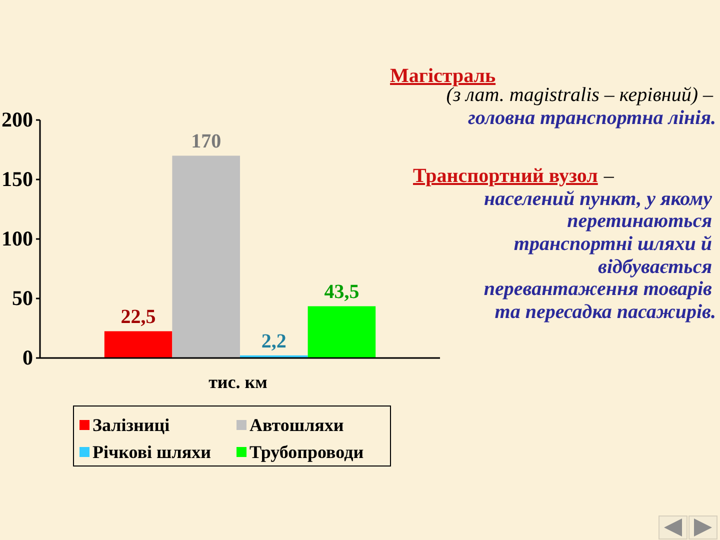 This screenshot has width=720, height=540. Describe the element at coordinates (505, 176) in the screenshot. I see `annotation: Транспортний вузол` at that location.